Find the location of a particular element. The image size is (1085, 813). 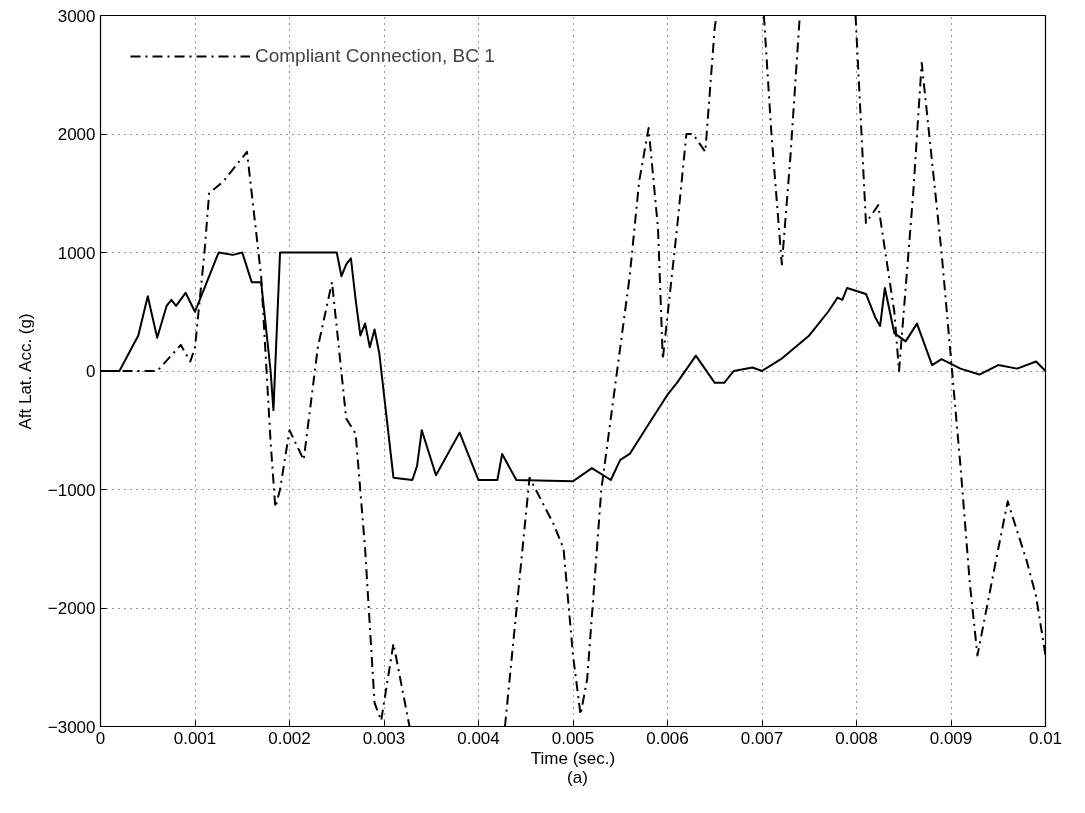

y-tick-label: 3000 is located at coordinates (76, 16).